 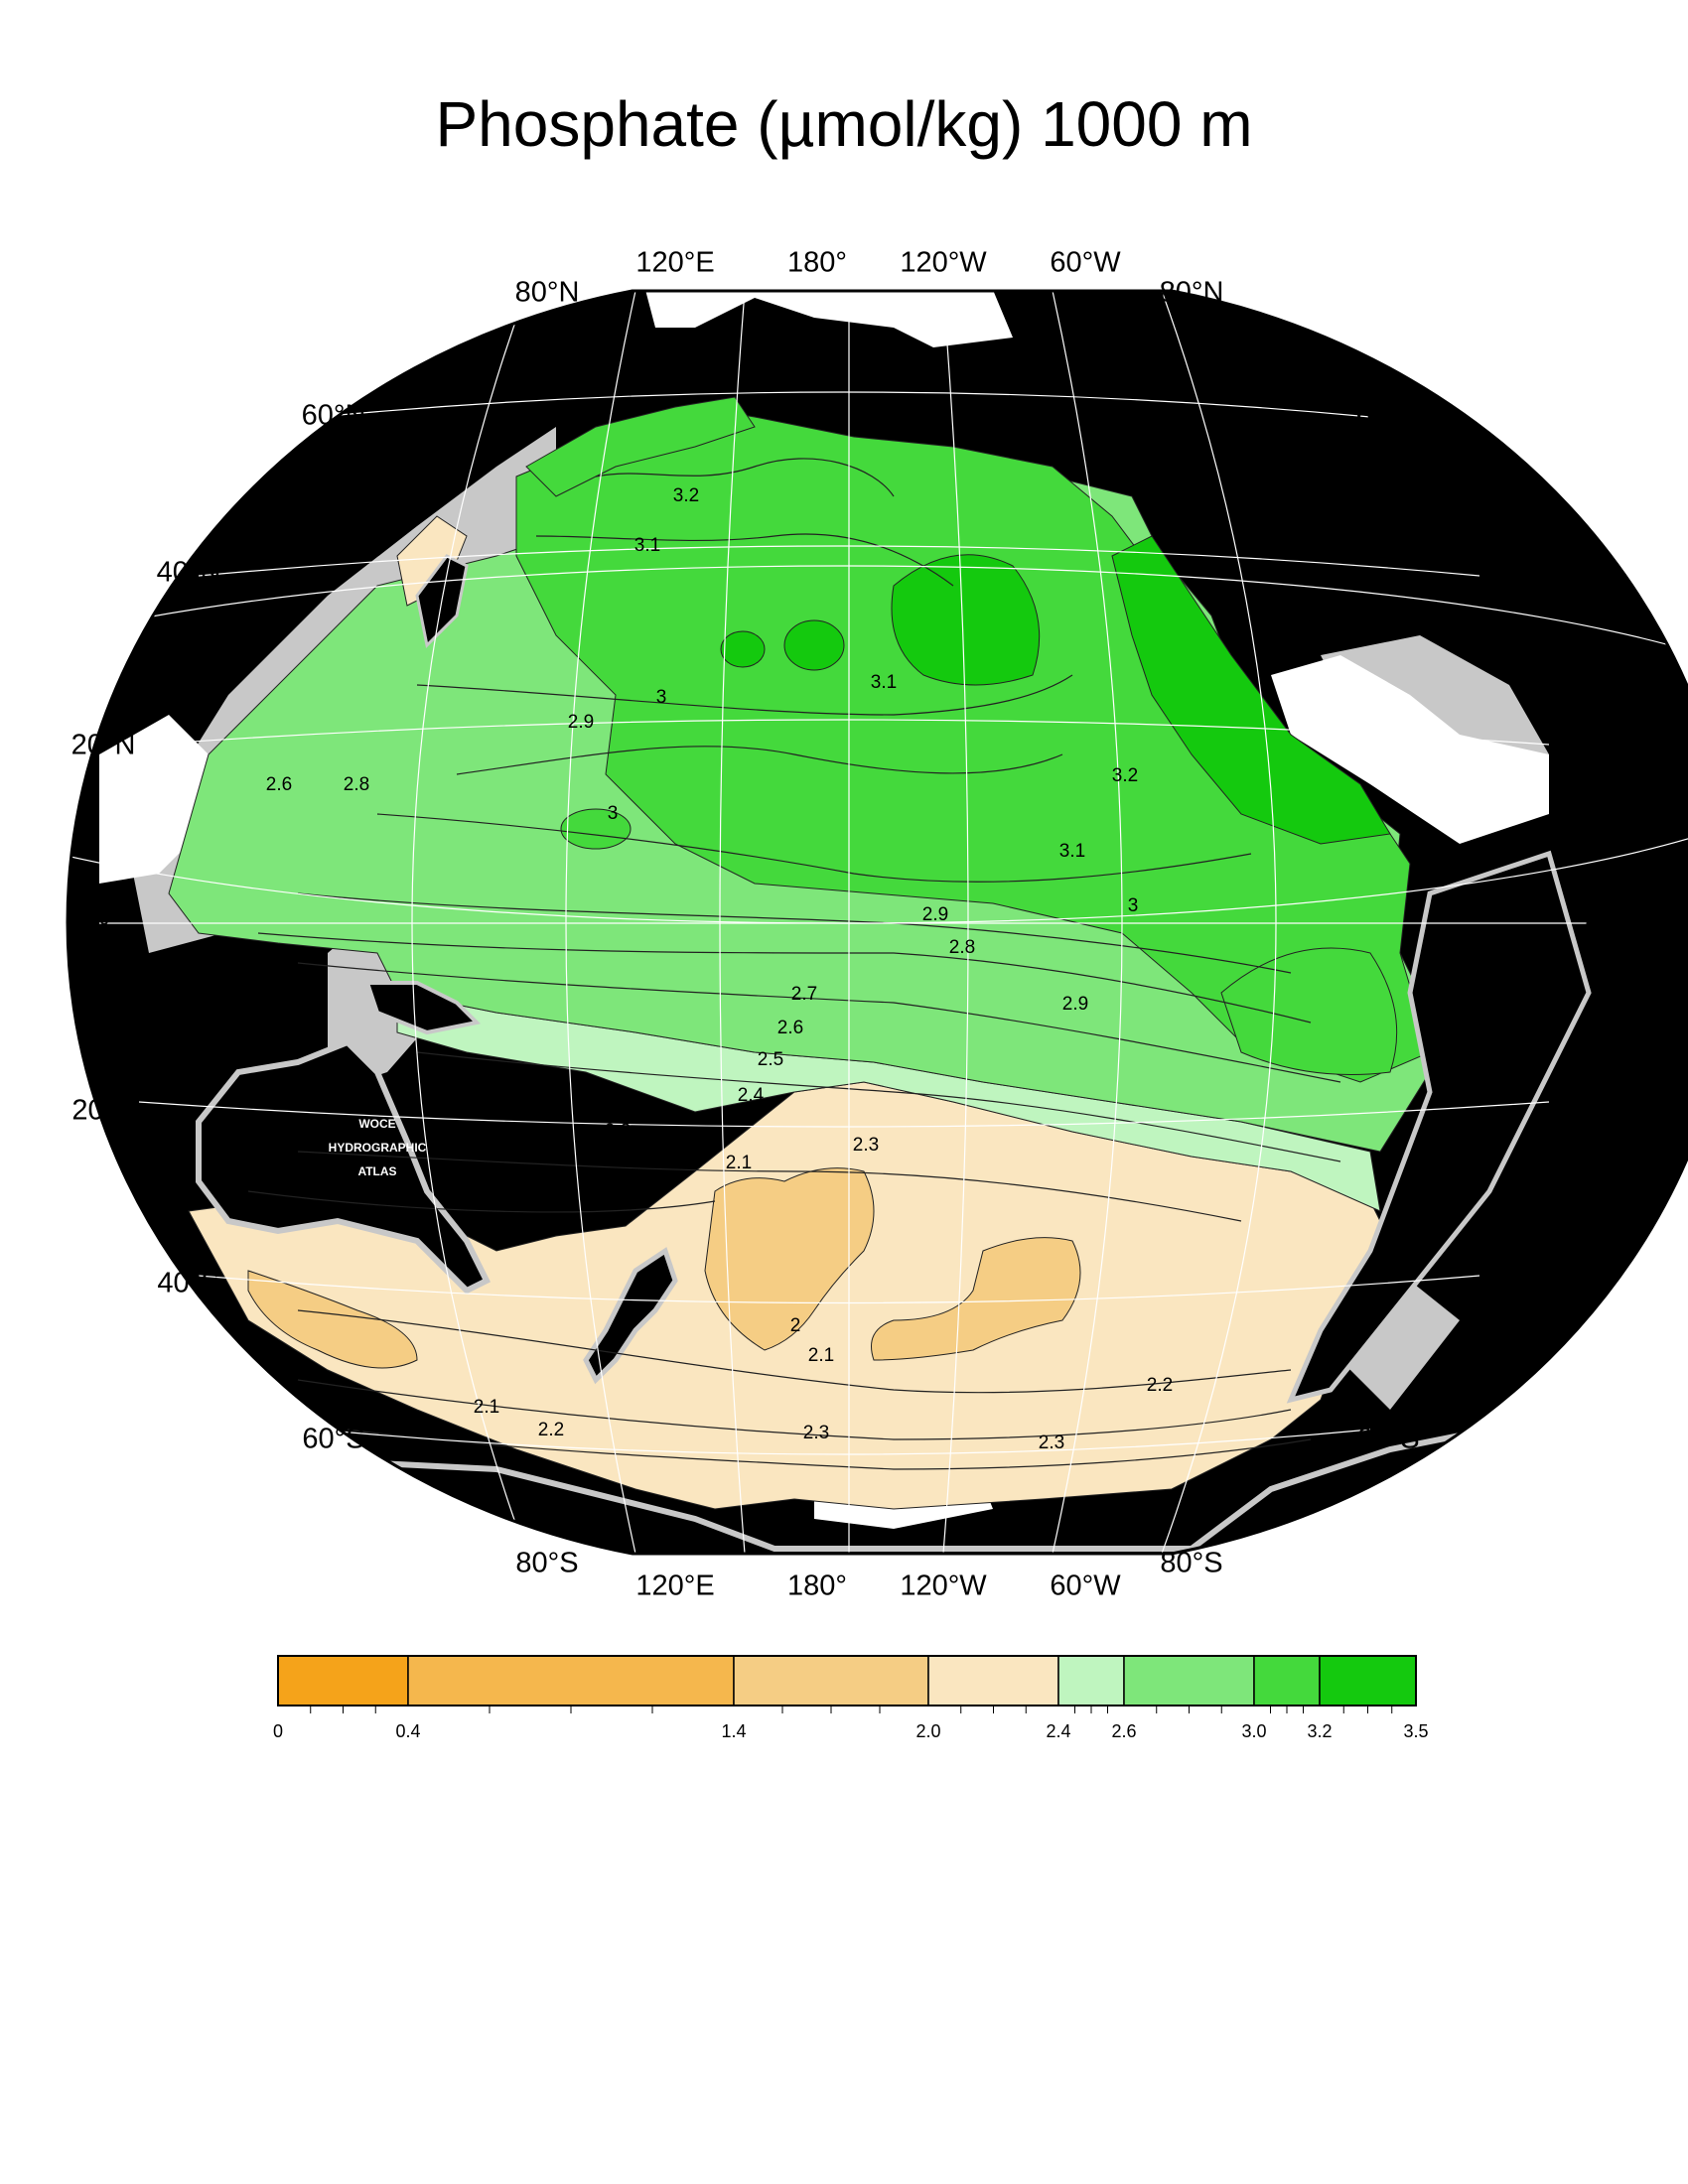 I want to click on contour-label: 2.7, so click(x=804, y=994).